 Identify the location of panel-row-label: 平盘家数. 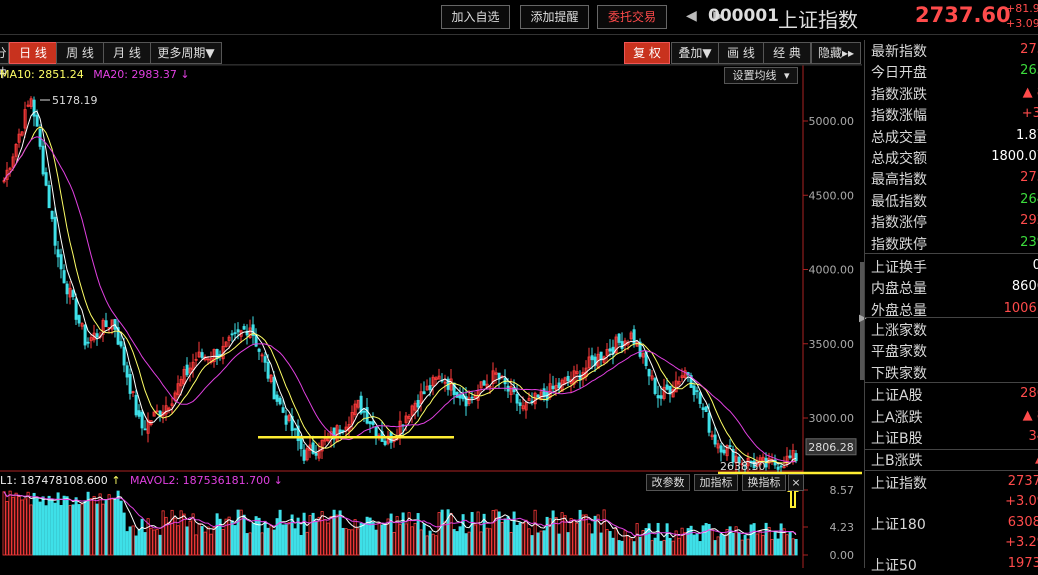
(899, 352).